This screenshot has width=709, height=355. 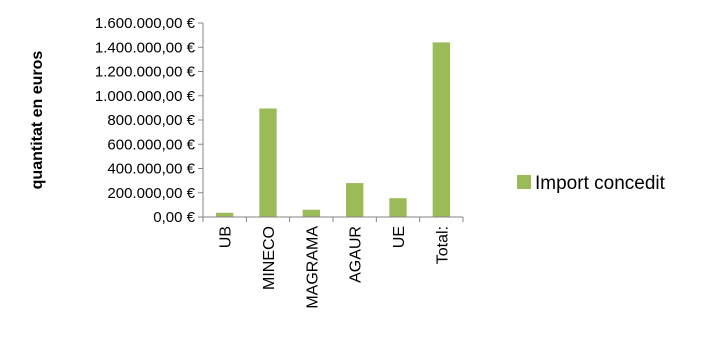 What do you see at coordinates (356, 254) in the screenshot?
I see `x-tick-label: AGAUR` at bounding box center [356, 254].